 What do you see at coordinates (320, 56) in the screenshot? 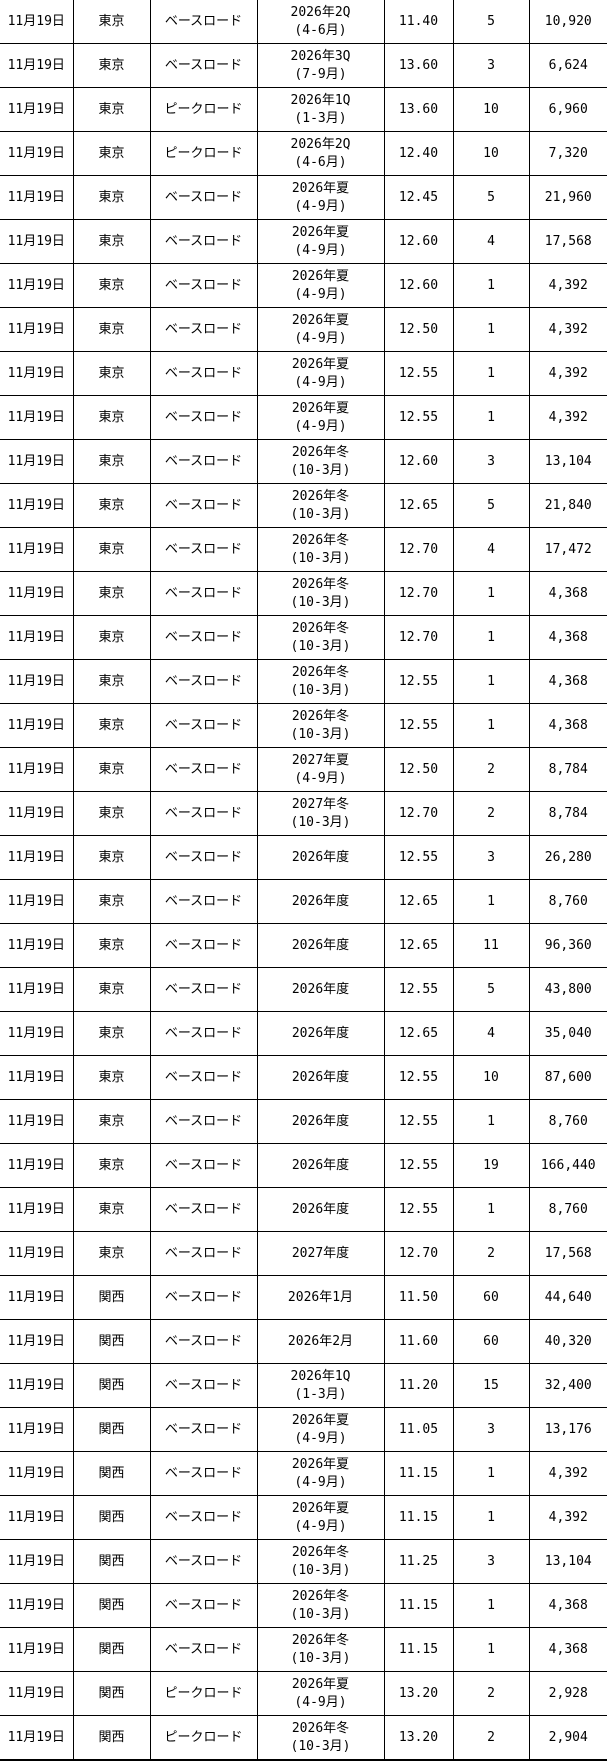
I see `period-line-1: 2026年3Q` at bounding box center [320, 56].